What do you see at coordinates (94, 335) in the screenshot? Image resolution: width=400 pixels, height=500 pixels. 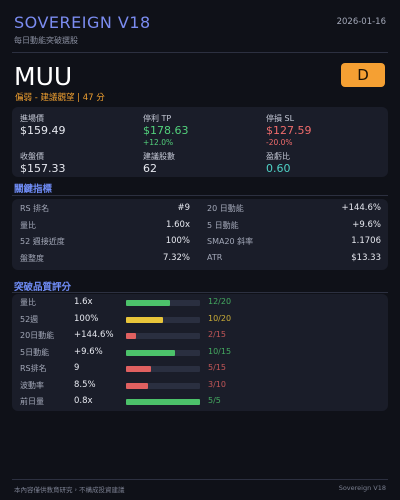 I see `score-value: +144.6%` at bounding box center [94, 335].